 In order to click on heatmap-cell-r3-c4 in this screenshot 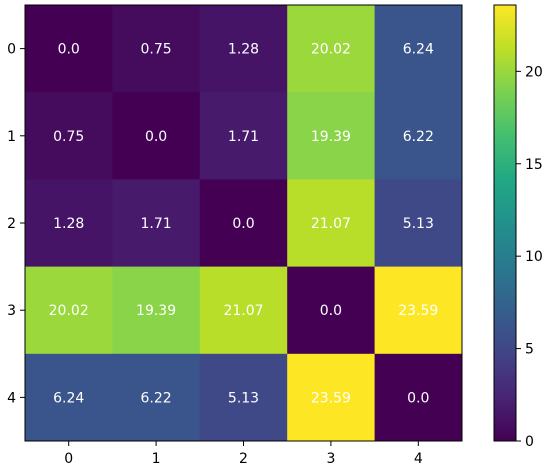, I will do `click(418, 310)`.